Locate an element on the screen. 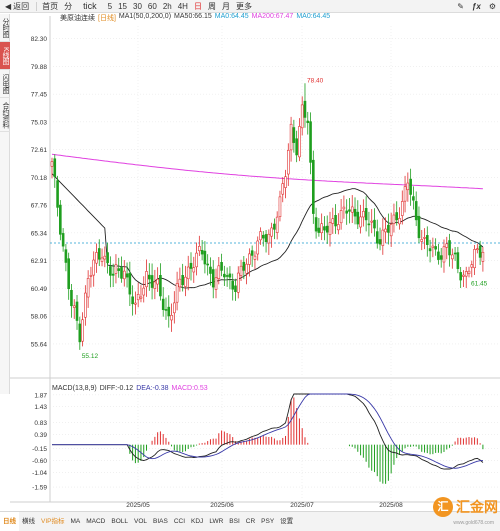 This screenshot has width=500, height=531. tab-contract-info: 合约资料 is located at coordinates (5, 115).